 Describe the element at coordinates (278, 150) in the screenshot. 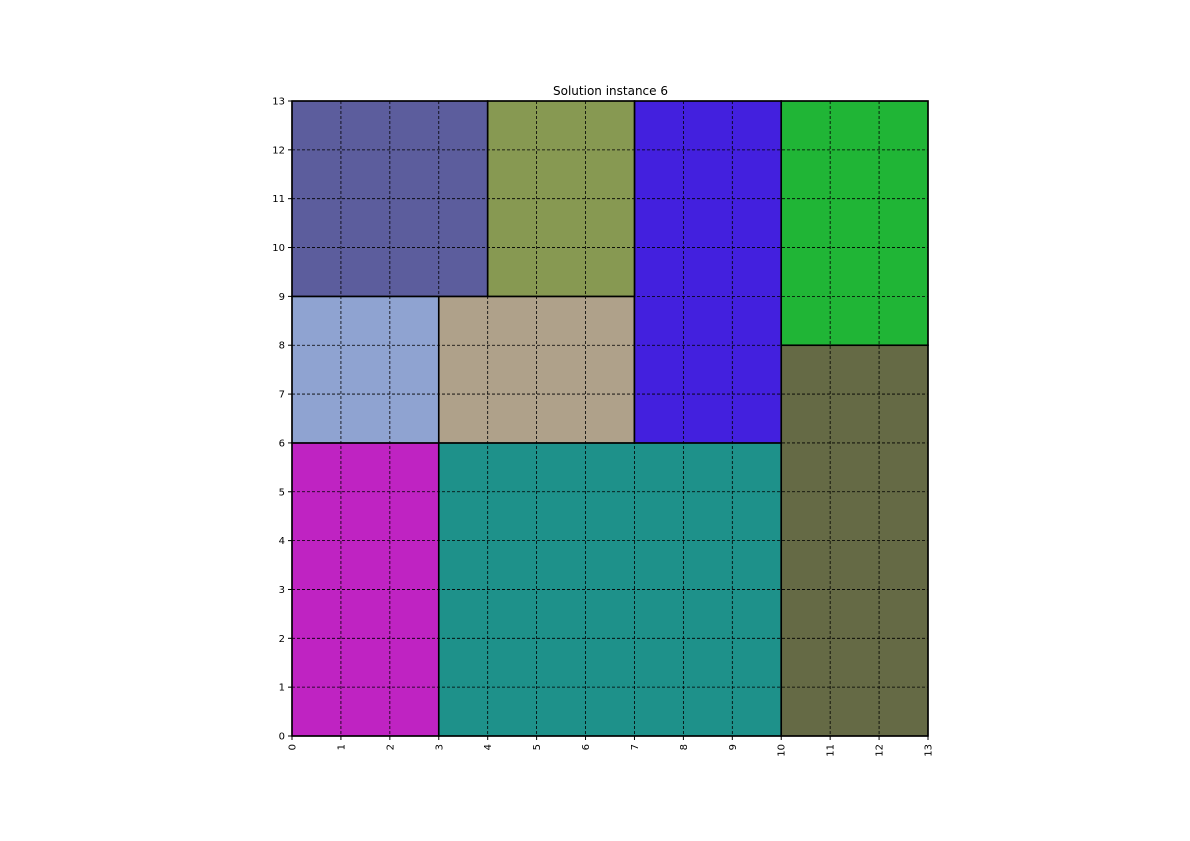

I see `y-tick-label: 12` at that location.